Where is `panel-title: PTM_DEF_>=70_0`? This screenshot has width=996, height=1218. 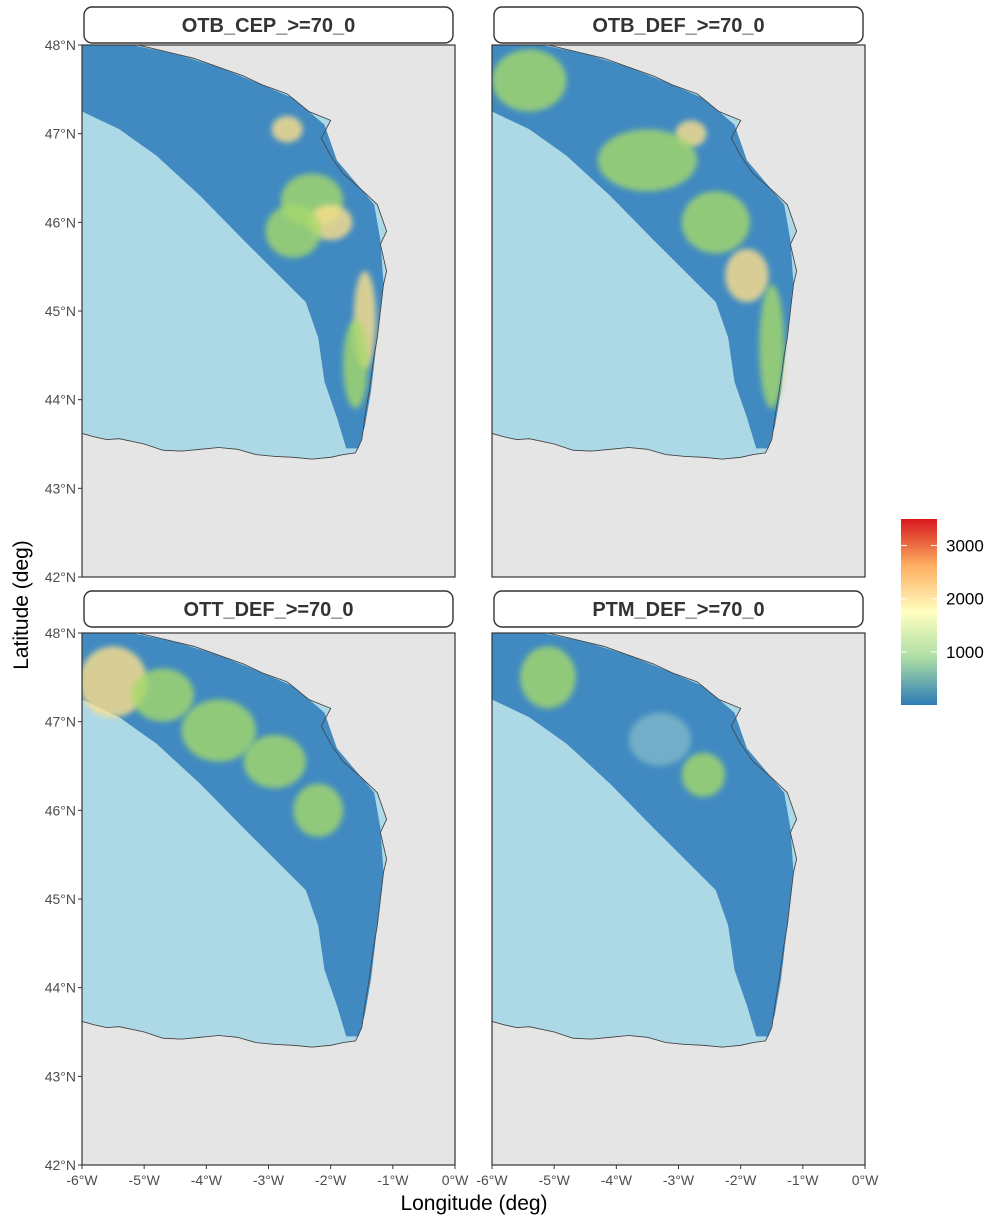
panel-title: PTM_DEF_>=70_0 is located at coordinates (678, 610).